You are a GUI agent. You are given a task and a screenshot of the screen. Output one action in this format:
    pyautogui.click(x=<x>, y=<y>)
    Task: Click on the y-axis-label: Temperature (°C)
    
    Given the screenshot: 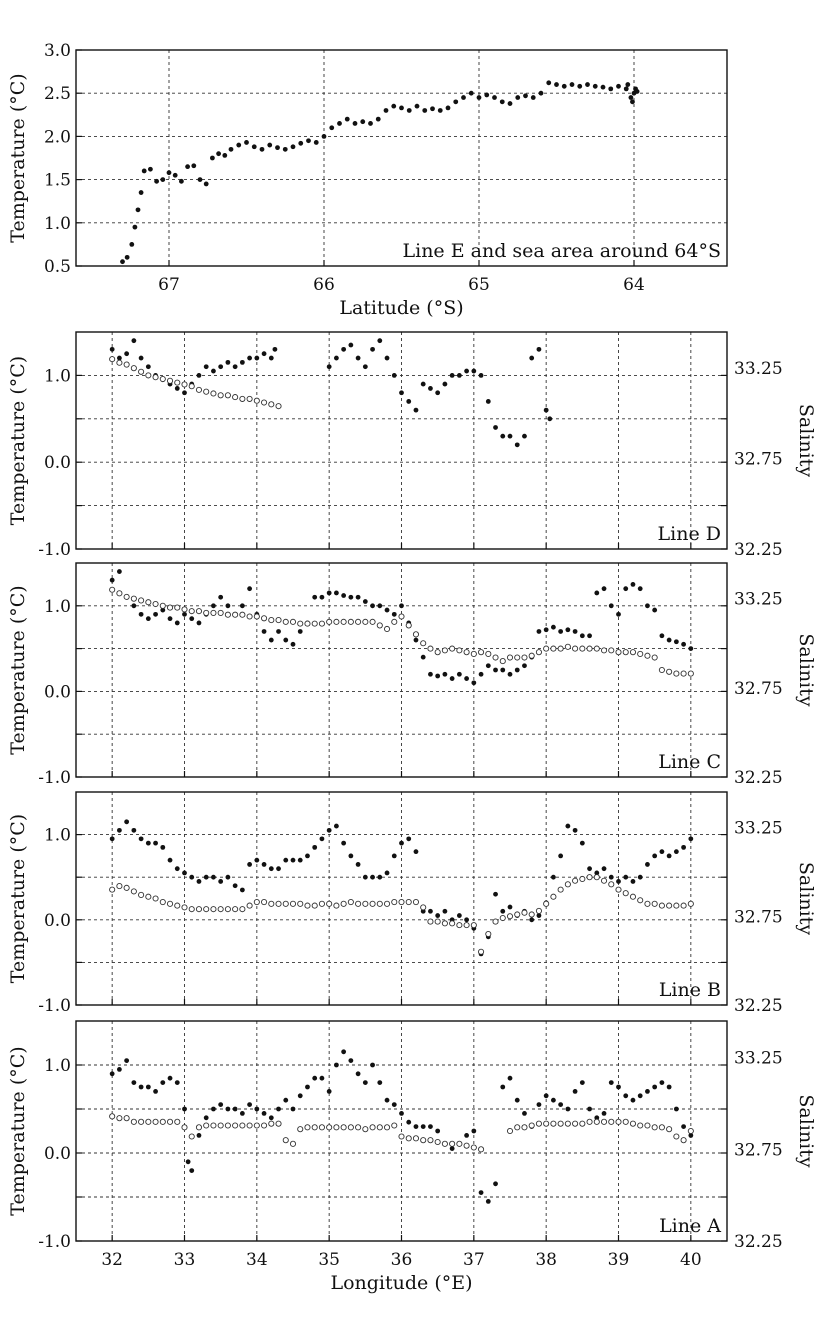 What is the action you would take?
    pyautogui.click(x=18, y=669)
    